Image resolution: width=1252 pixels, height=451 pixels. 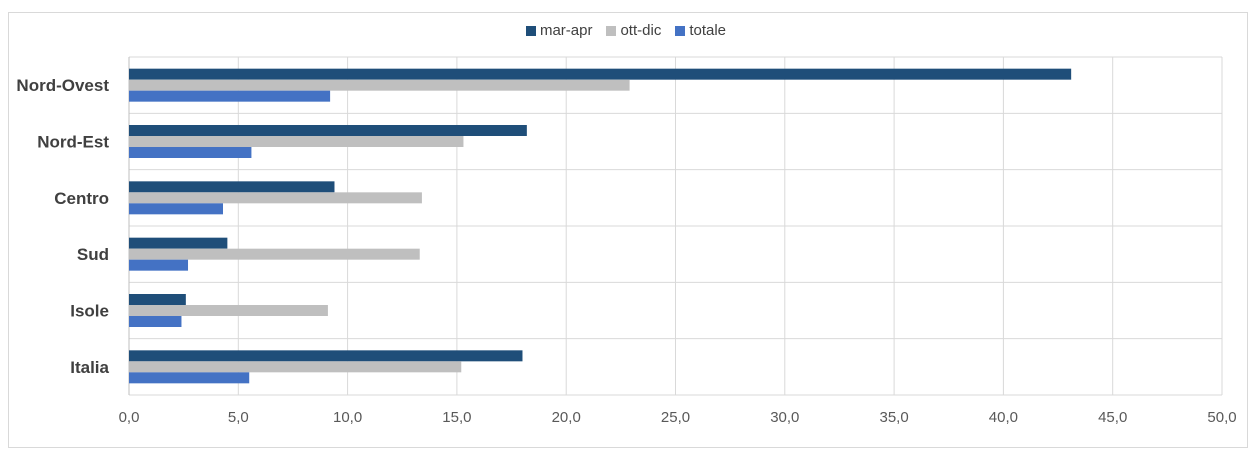 What do you see at coordinates (456, 417) in the screenshot?
I see `x-tick-label: 15,0` at bounding box center [456, 417].